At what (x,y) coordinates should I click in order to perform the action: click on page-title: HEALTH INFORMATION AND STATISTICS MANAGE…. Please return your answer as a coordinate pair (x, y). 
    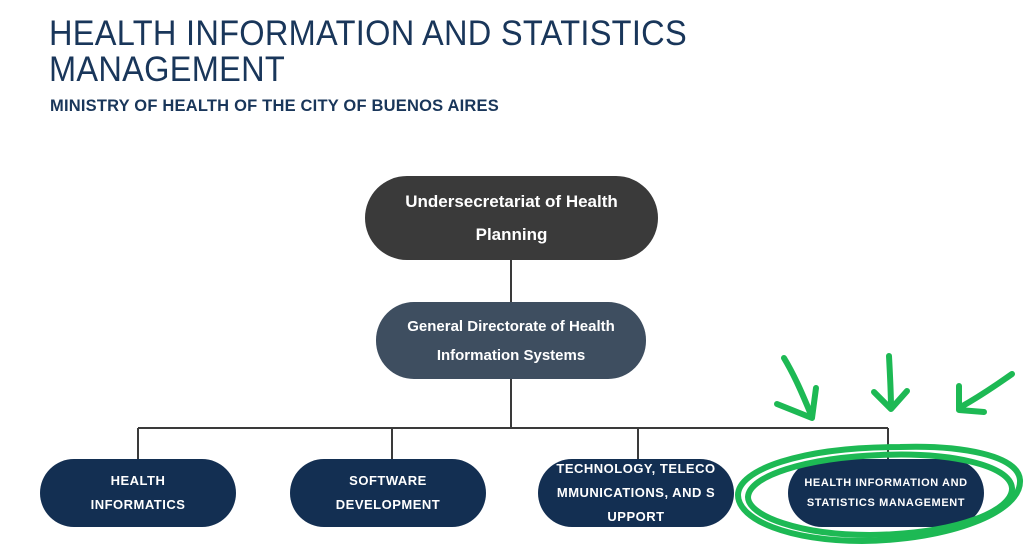
    Looking at the image, I should click on (368, 51).